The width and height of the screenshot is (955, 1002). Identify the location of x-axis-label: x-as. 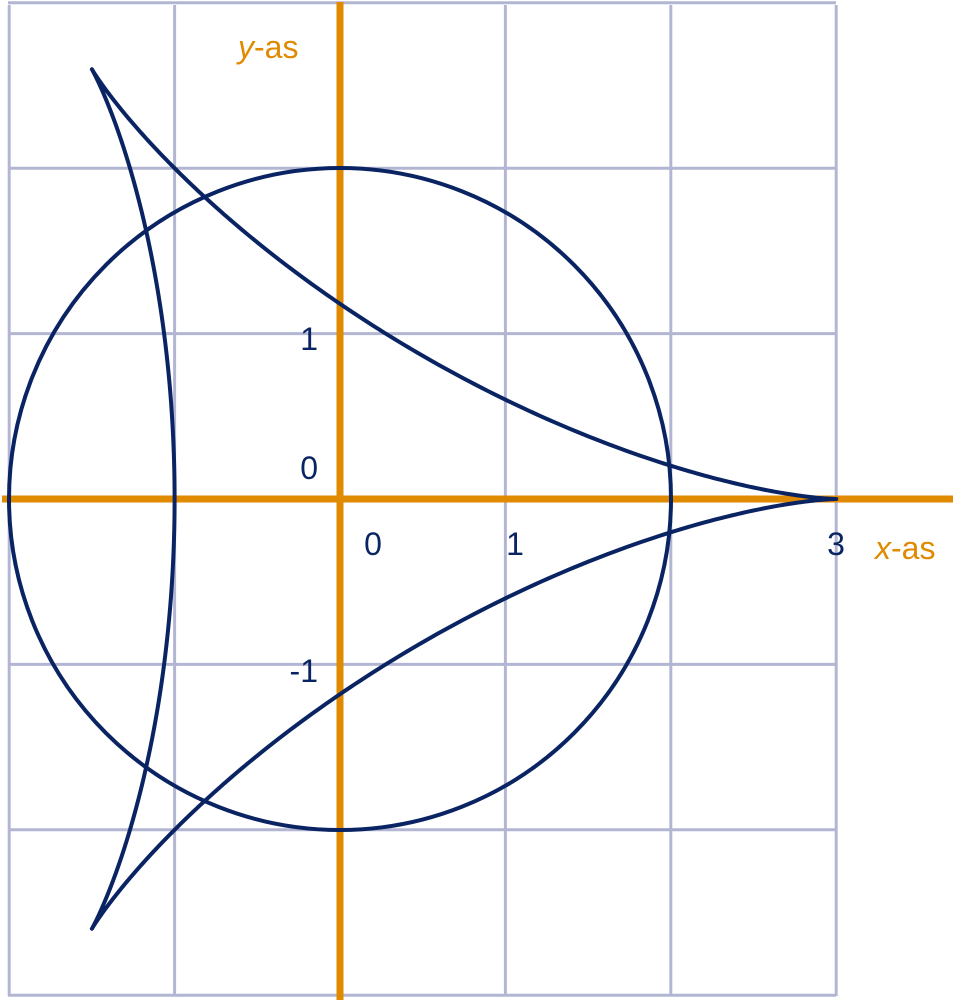
(904, 548).